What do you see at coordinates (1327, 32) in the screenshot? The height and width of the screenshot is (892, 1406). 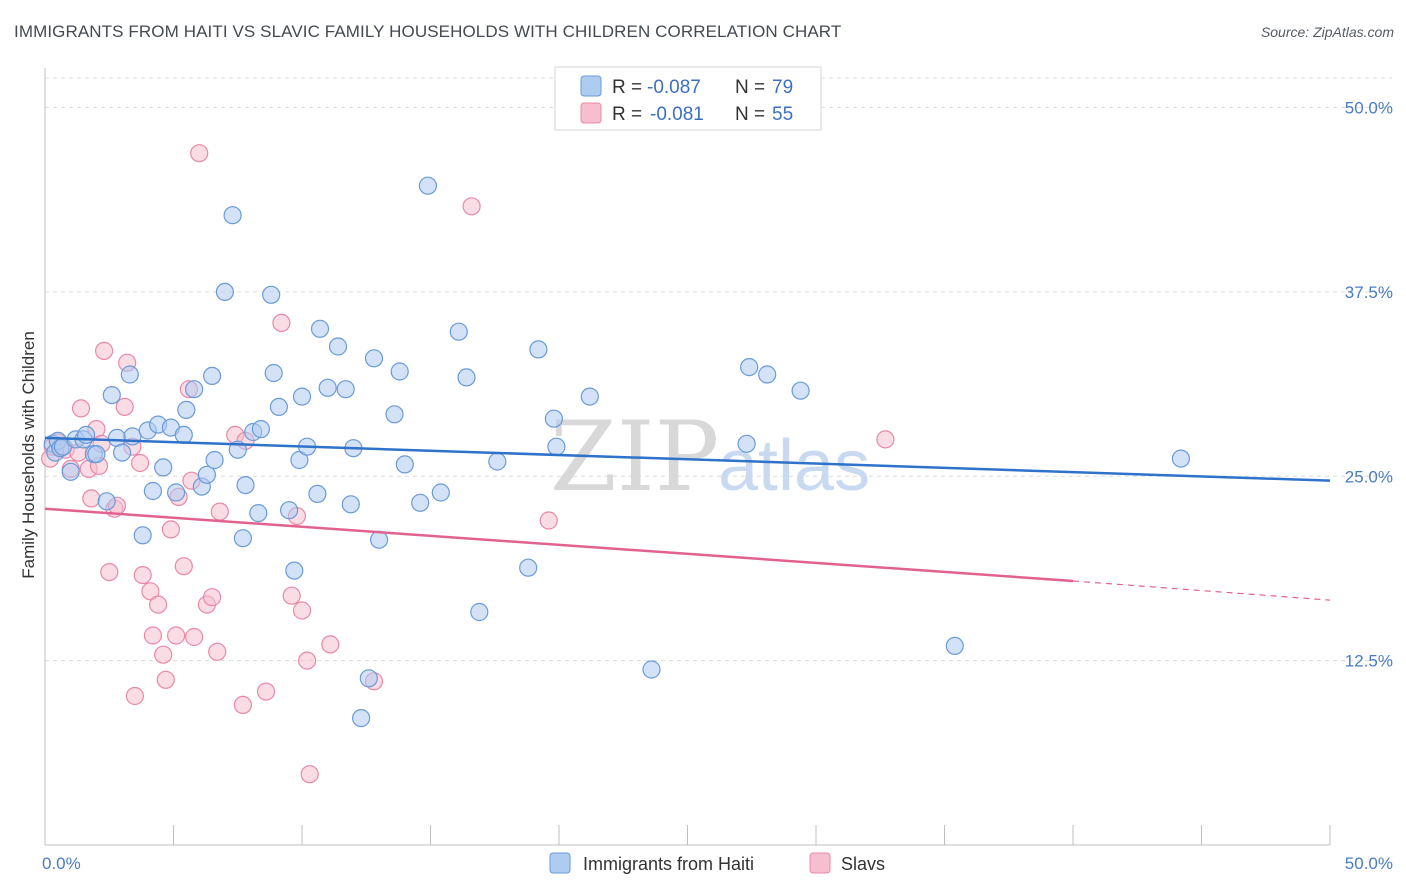 I see `source-credit: Source: ZipAtlas.com` at bounding box center [1327, 32].